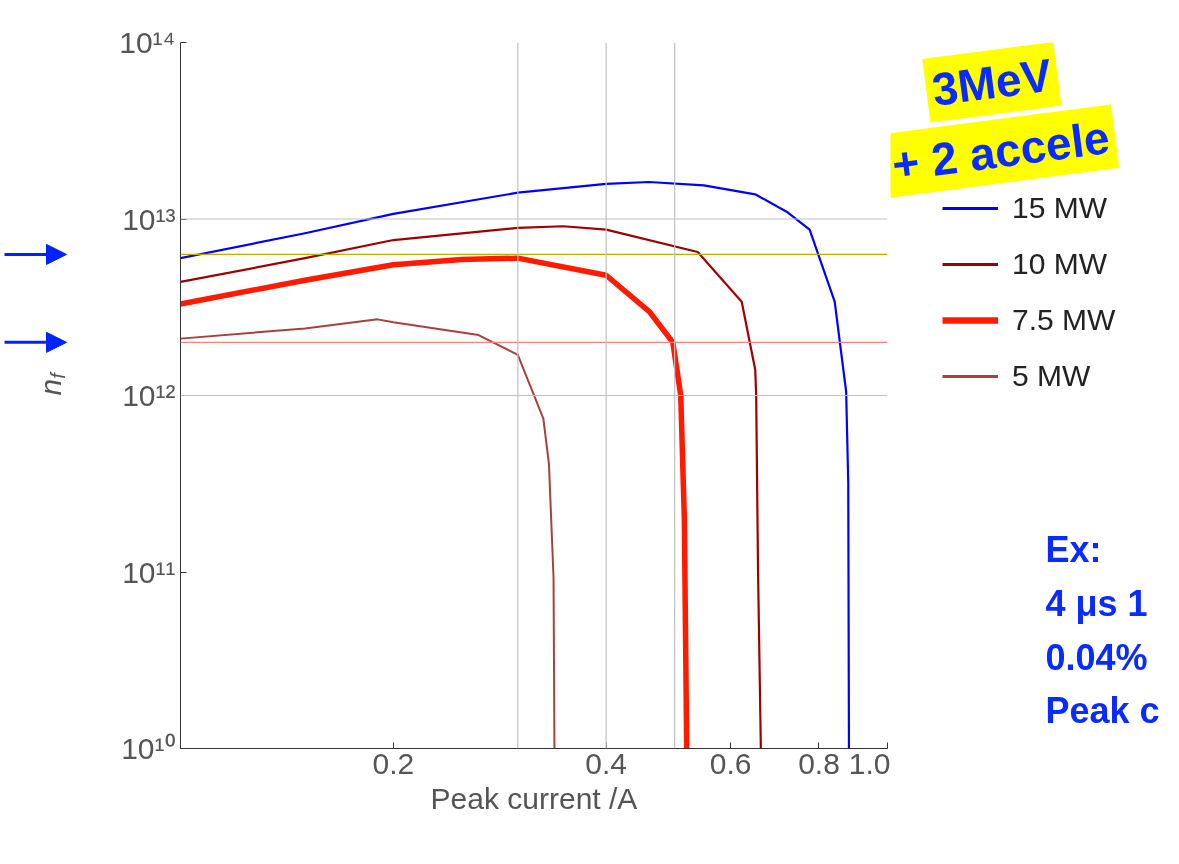  Describe the element at coordinates (1096, 604) in the screenshot. I see `text: 4 μs 1` at that location.